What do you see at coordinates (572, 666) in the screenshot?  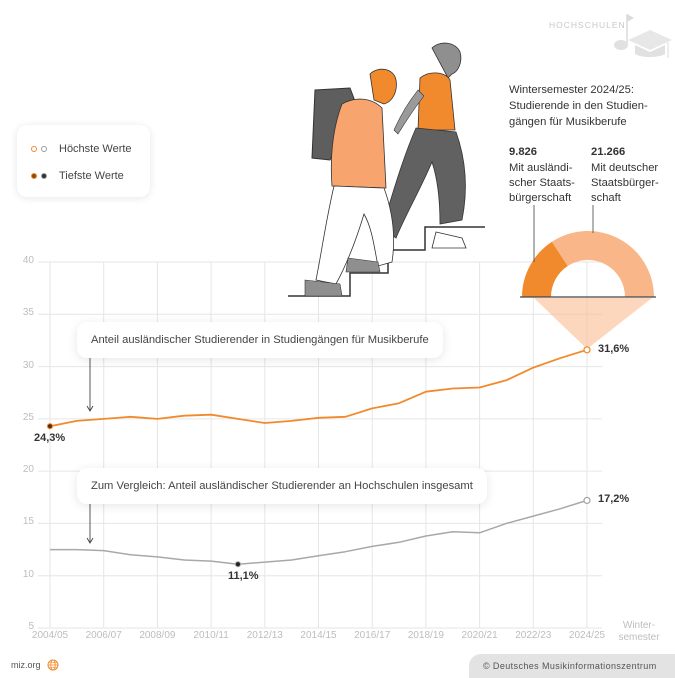 I see `copyright: © Deutsches Musikinformationszentrum` at bounding box center [572, 666].